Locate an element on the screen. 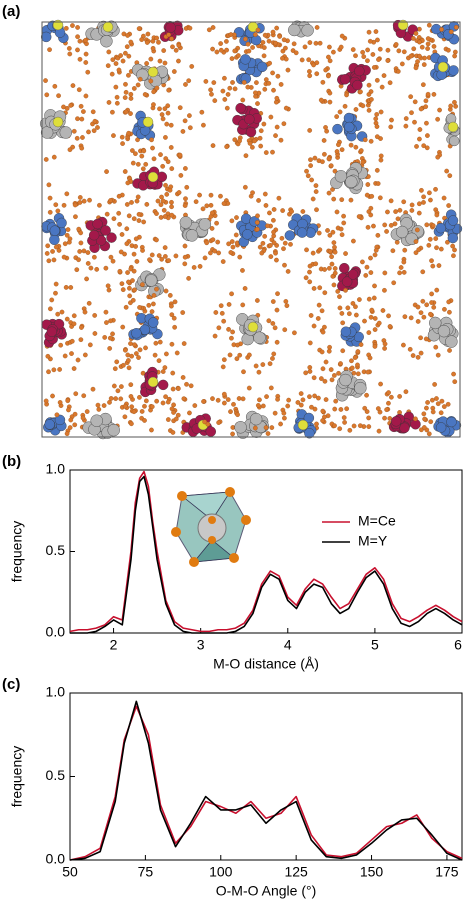  x-tick-label: 2 is located at coordinates (114, 645).